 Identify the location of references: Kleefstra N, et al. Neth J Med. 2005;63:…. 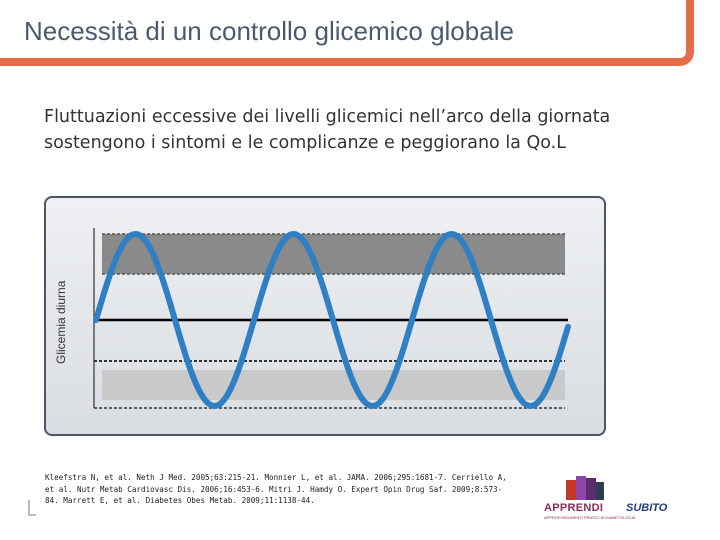
(276, 489).